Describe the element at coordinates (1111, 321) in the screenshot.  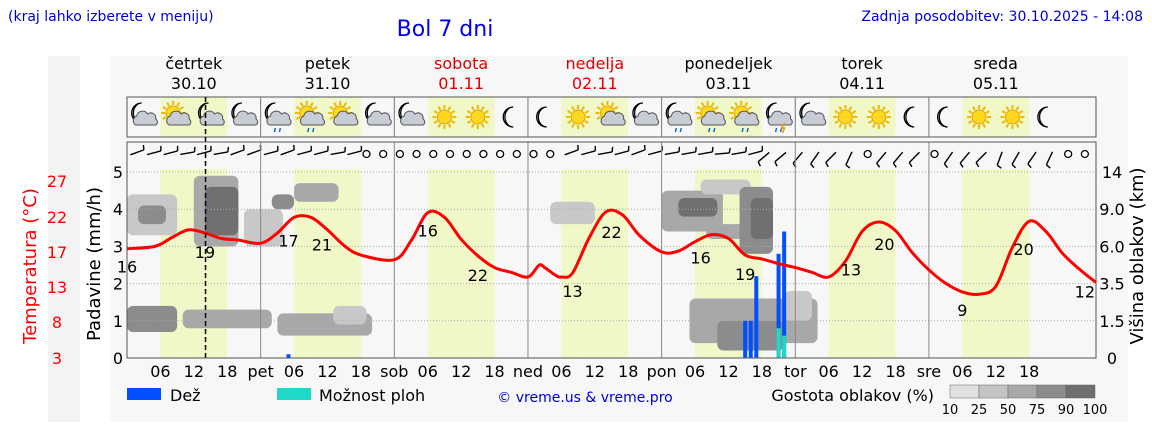
I see `cloud-height-tick: 1.5` at that location.